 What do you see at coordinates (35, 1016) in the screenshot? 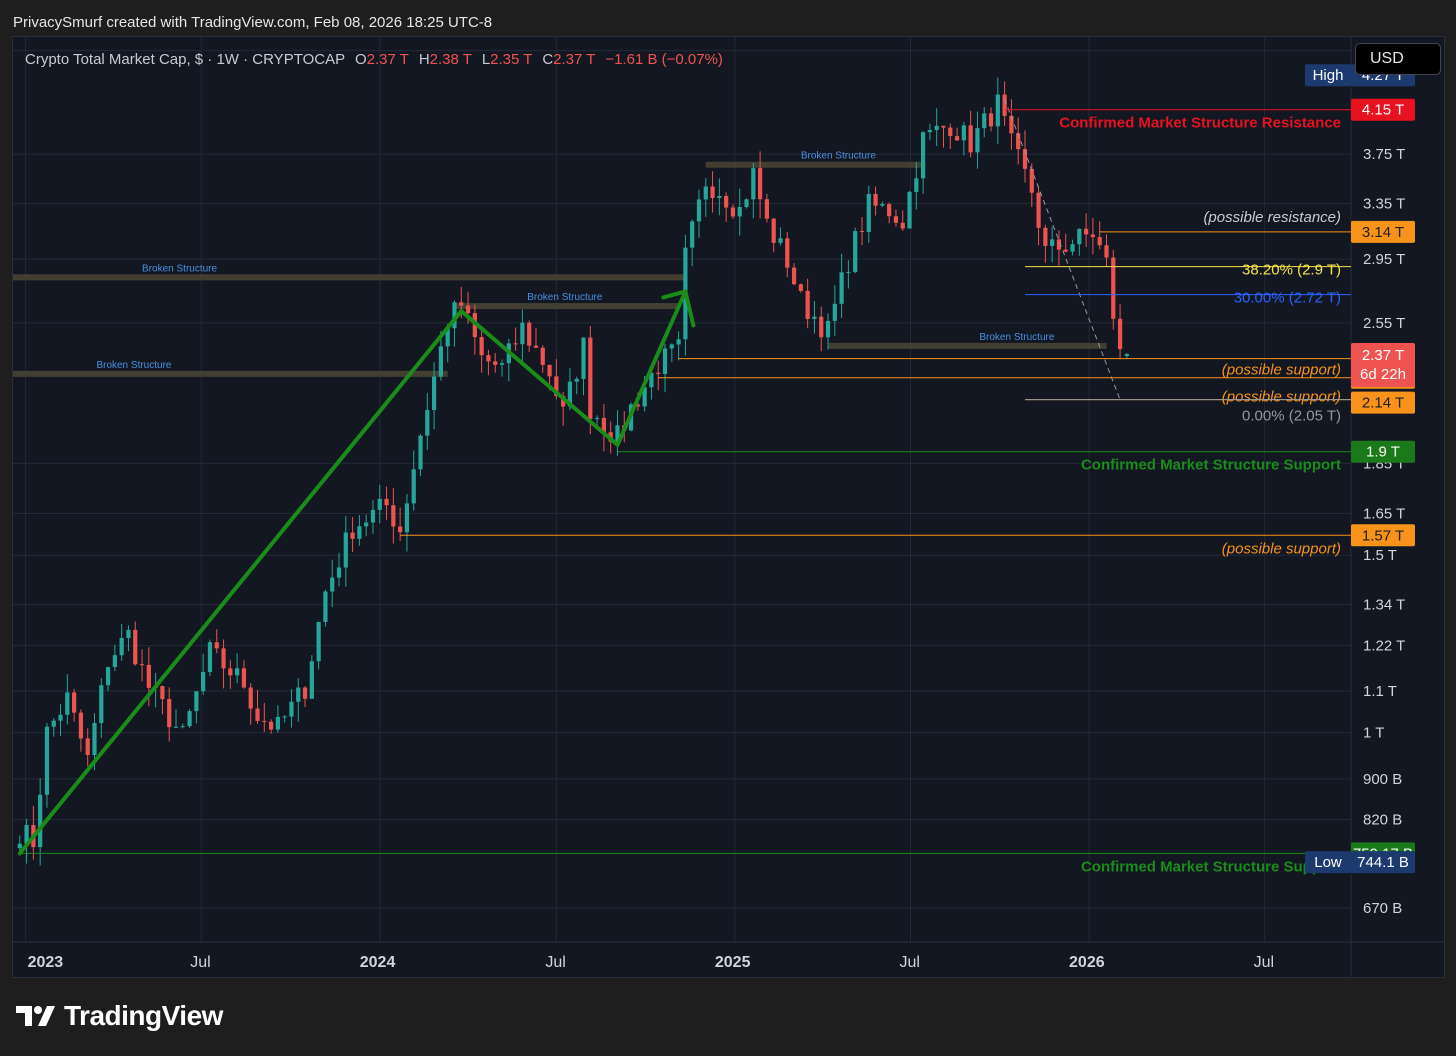
I see `tradingview-logo-icon` at bounding box center [35, 1016].